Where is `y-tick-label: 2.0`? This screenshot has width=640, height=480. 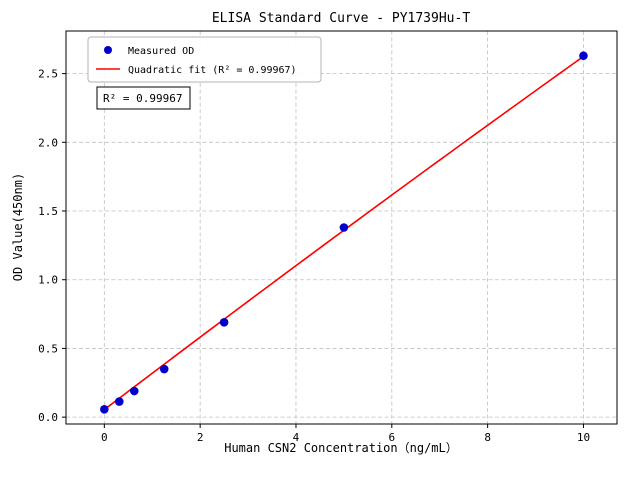
y-tick-label: 2.0 is located at coordinates (48, 142).